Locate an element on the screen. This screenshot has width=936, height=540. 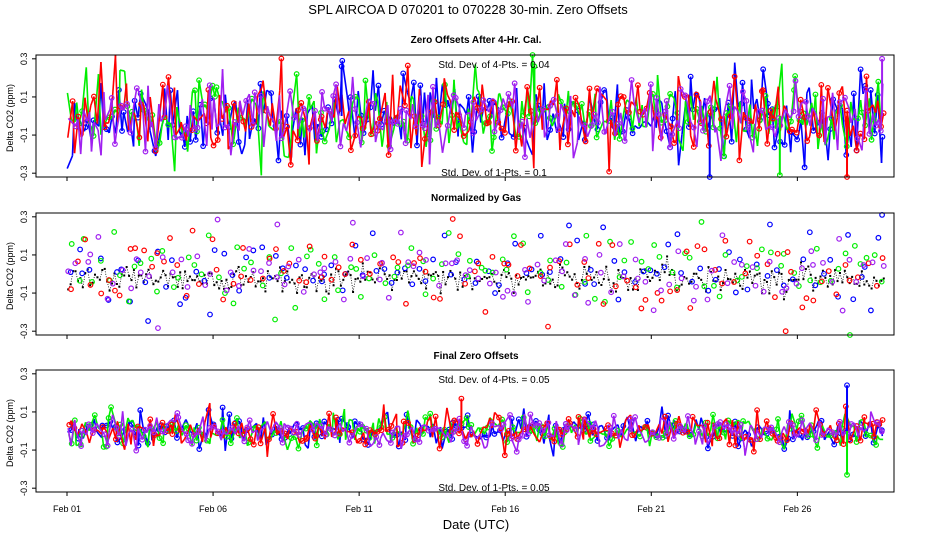
panel-3-title: Final Zero Offsets is located at coordinates (475, 356).